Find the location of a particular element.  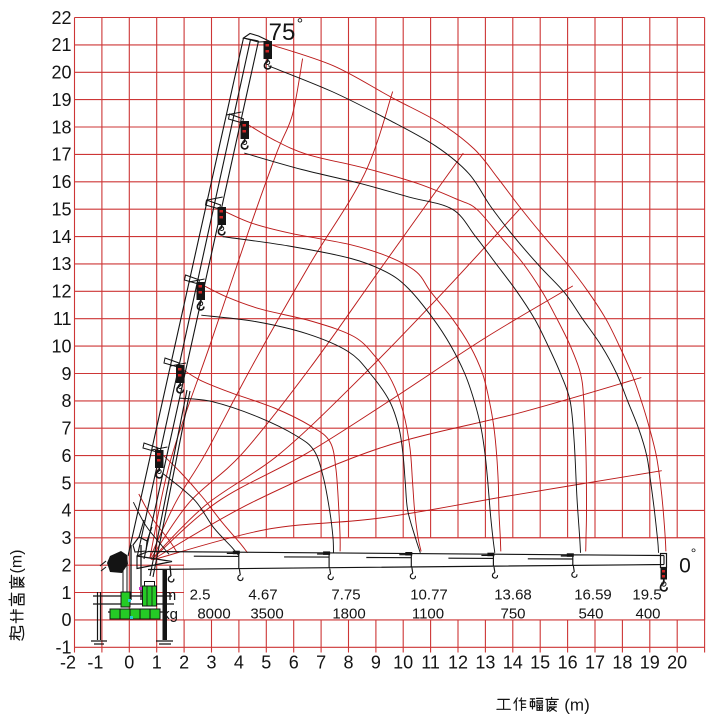

svg-text: 1800 is located at coordinates (348, 614).